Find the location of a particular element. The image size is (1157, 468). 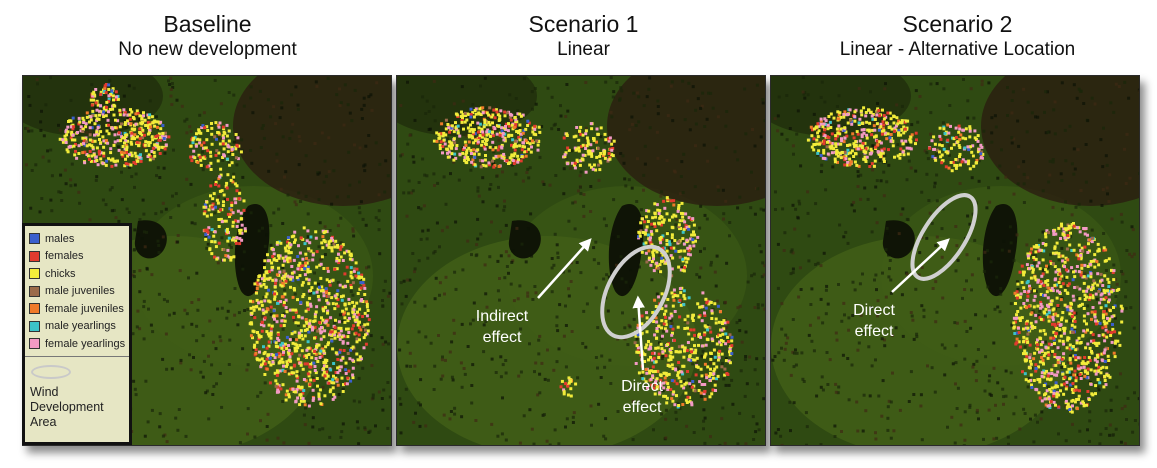

panel-title-baseline: Baseline No new development is located at coordinates (207, 36).